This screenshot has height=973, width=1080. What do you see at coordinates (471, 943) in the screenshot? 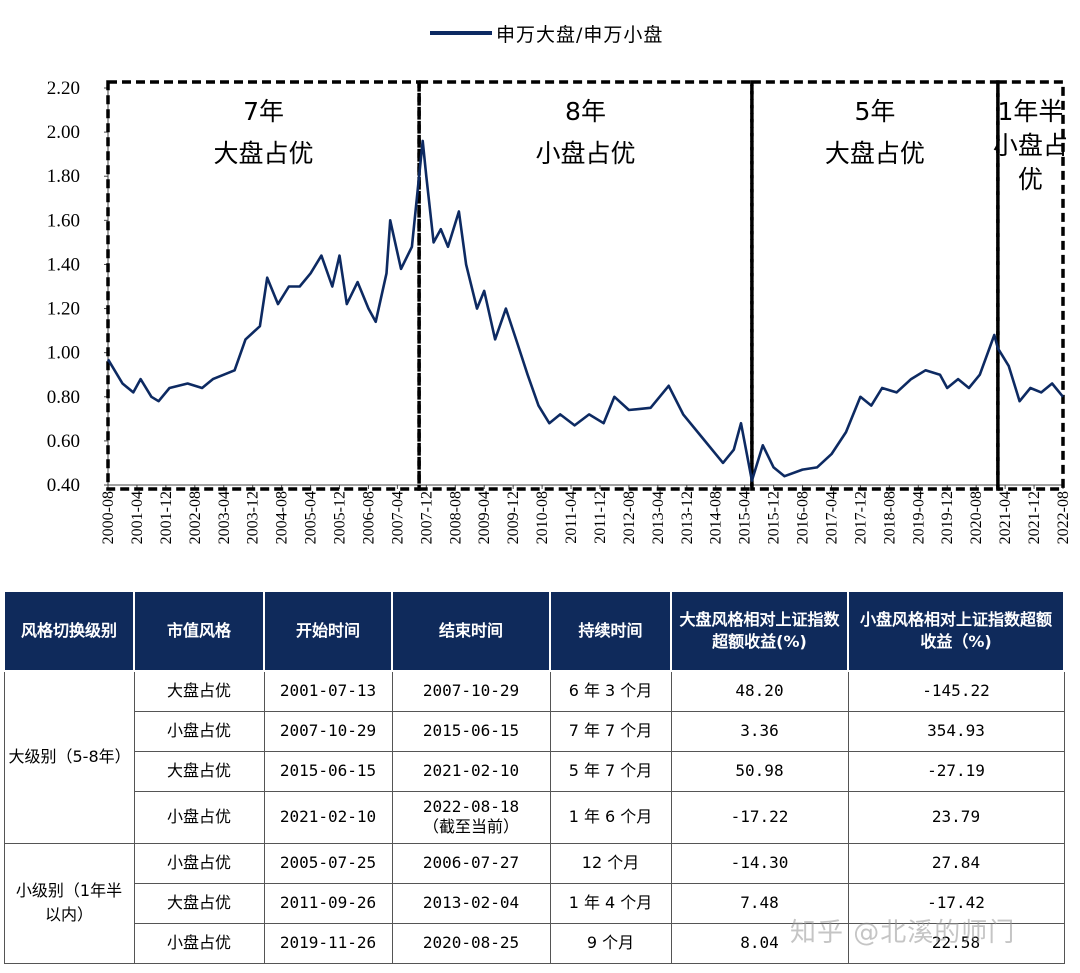
I see `cell-end: 2020-08-25` at bounding box center [471, 943].